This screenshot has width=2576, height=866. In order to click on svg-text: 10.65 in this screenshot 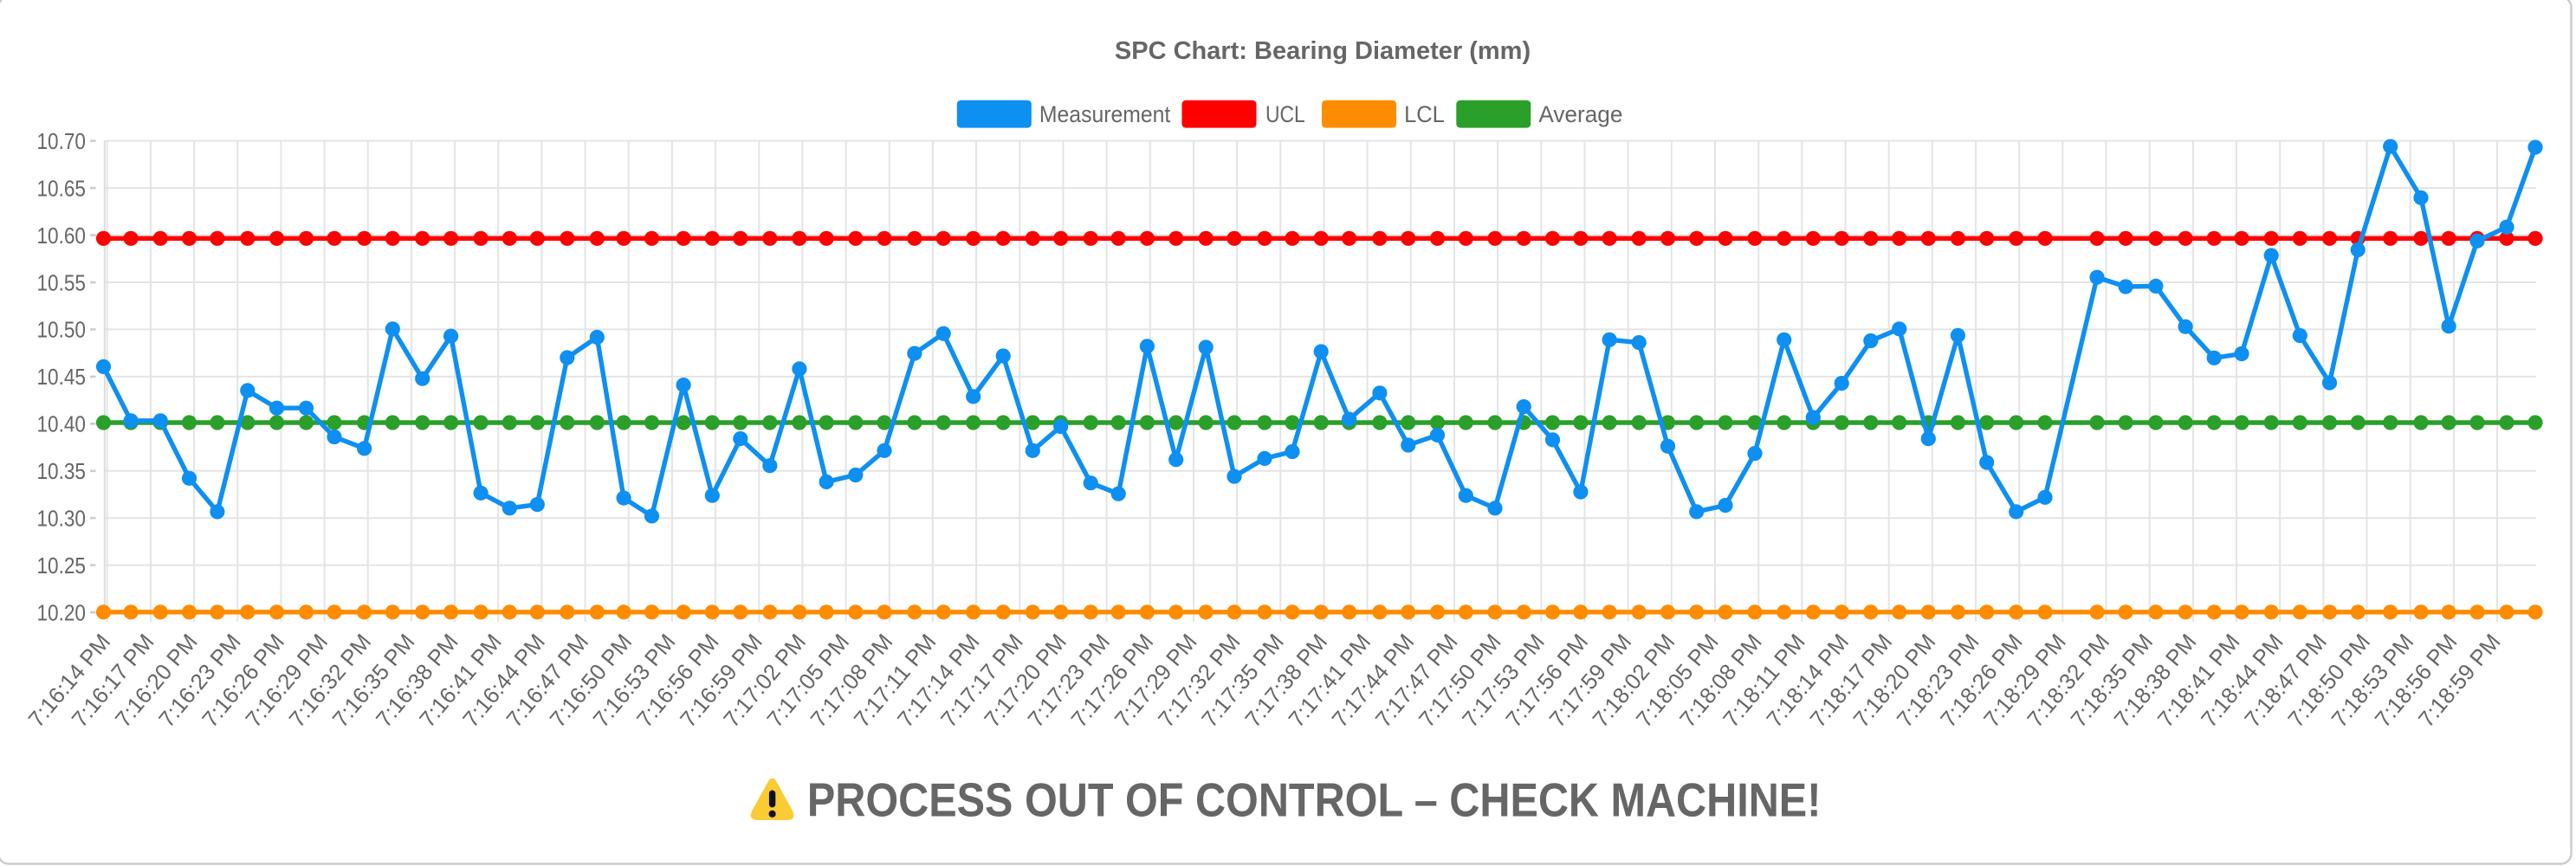, I will do `click(62, 188)`.